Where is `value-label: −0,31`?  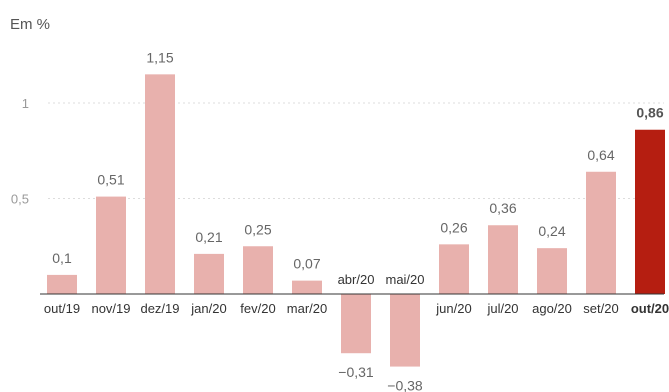
value-label: −0,31 is located at coordinates (356, 372).